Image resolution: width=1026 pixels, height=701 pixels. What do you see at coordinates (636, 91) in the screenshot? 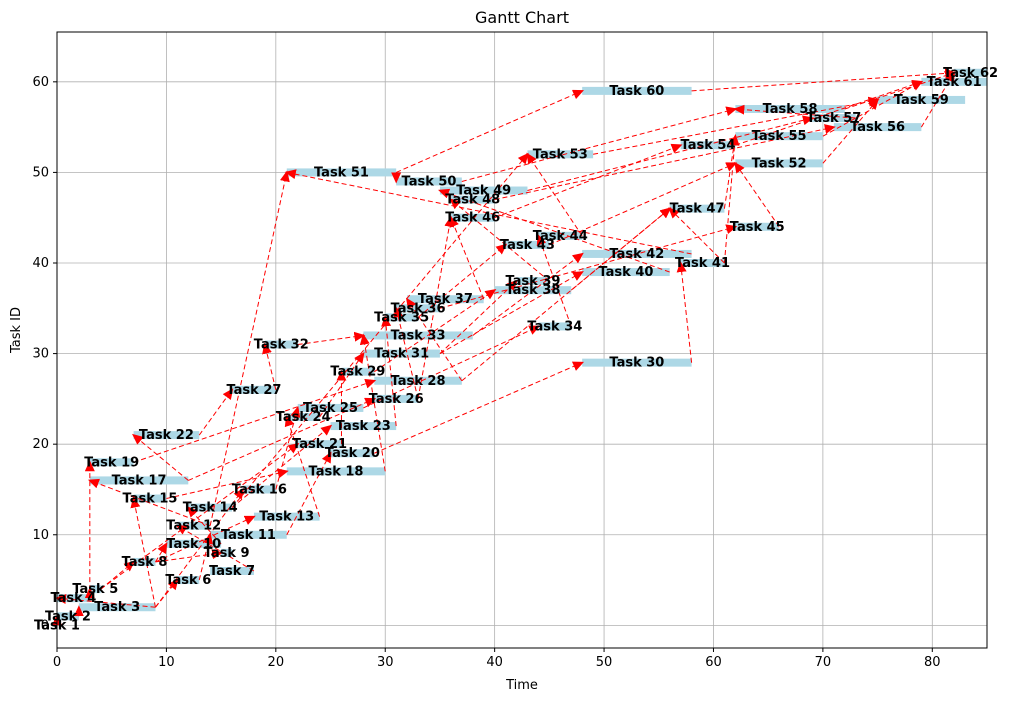
I see `task-label: Task 60` at bounding box center [636, 91].